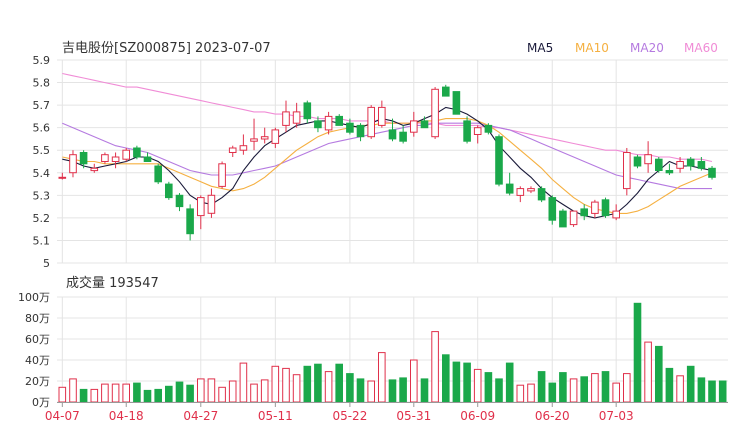 The height and width of the screenshot is (440, 740). Describe the element at coordinates (126, 416) in the screenshot. I see `x-tick-label: 04-18` at that location.